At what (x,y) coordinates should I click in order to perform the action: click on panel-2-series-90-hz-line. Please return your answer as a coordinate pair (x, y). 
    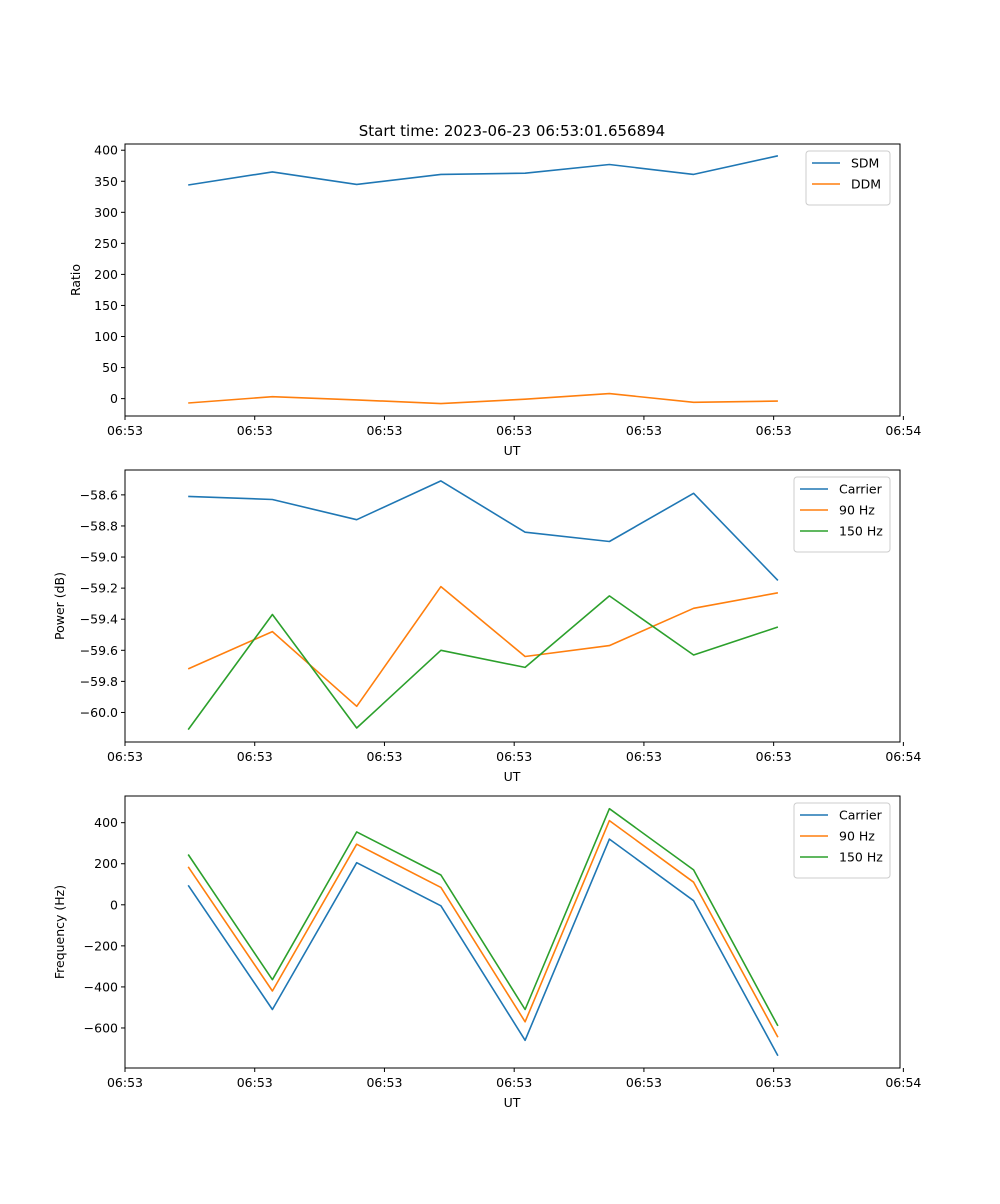
    Looking at the image, I should click on (483, 646).